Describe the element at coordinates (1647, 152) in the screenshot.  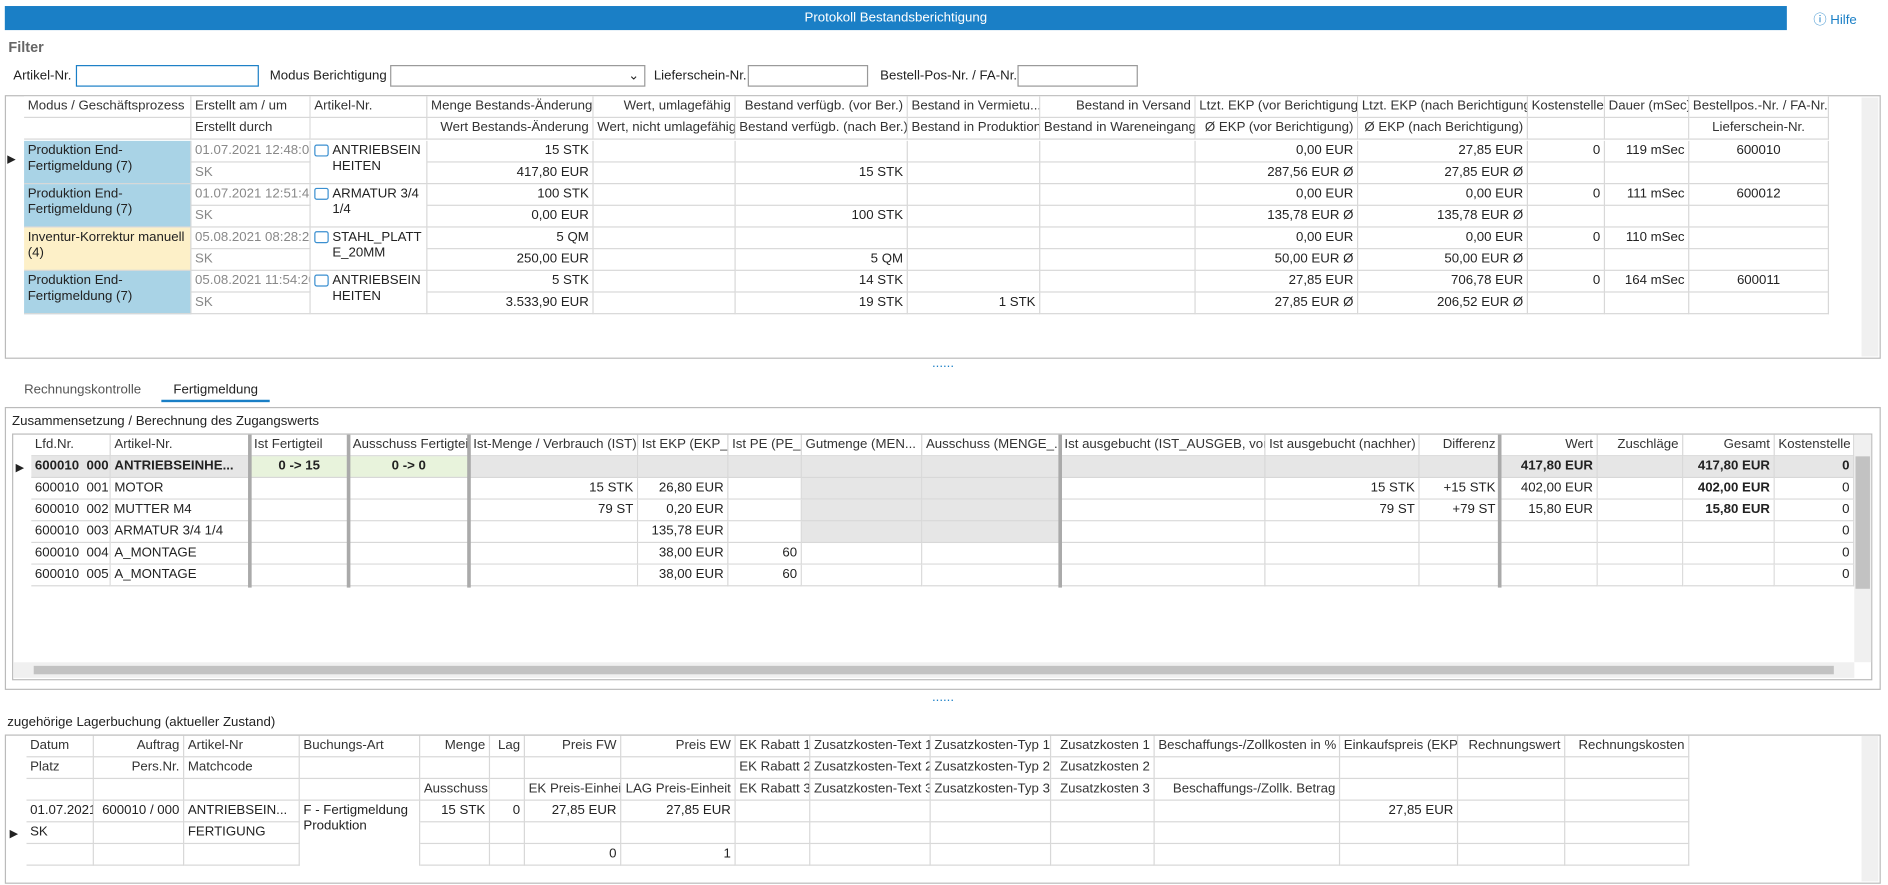
I see `value-cell: 119 mSec` at that location.